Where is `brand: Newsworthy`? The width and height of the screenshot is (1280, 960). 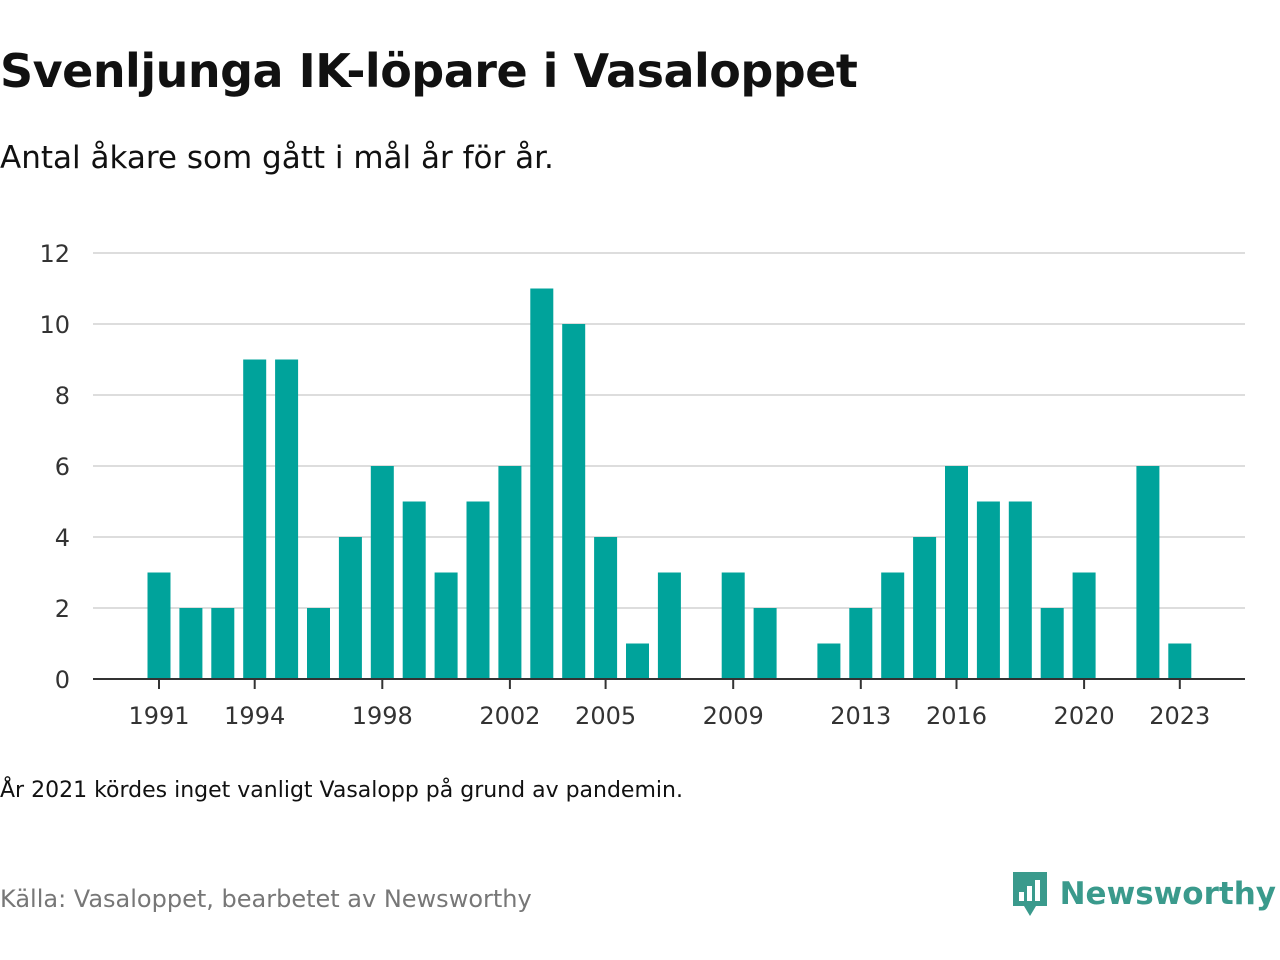 brand: Newsworthy is located at coordinates (1143, 894).